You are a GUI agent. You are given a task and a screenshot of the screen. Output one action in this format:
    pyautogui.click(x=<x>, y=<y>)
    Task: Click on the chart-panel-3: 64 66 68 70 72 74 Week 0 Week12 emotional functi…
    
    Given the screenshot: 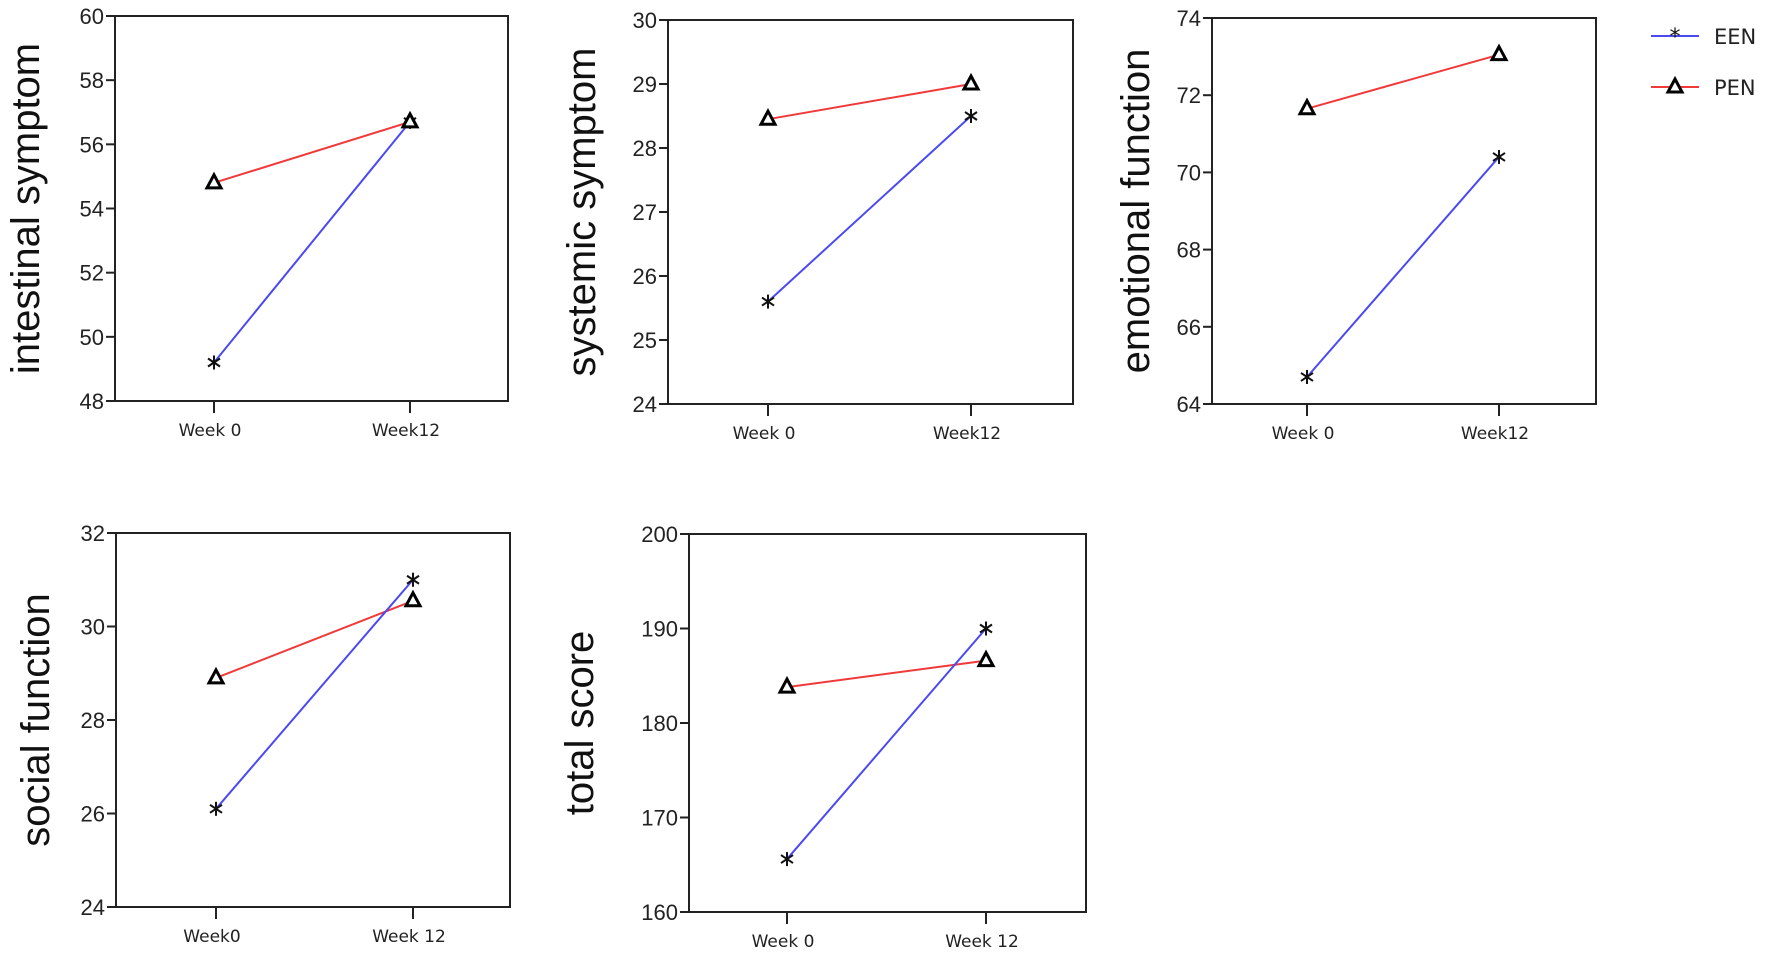 What is the action you would take?
    pyautogui.click(x=1355, y=225)
    